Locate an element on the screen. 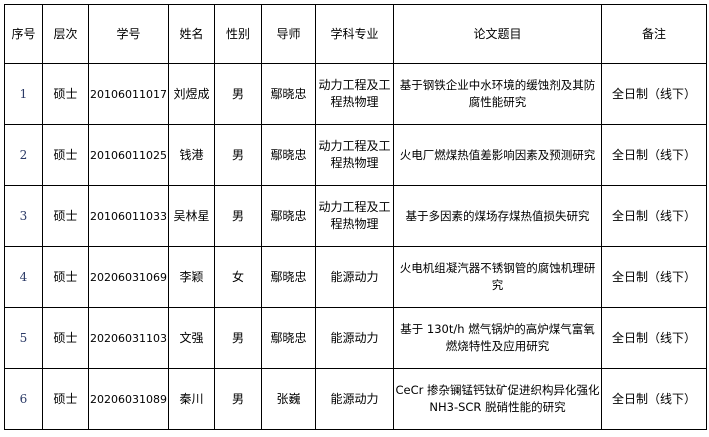 The height and width of the screenshot is (437, 709). cell-advisor: 张巍 is located at coordinates (288, 399).